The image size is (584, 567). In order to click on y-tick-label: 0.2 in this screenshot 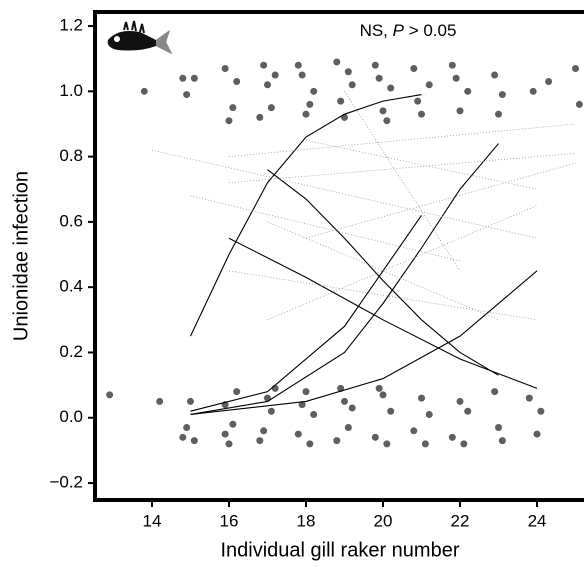, I will do `click(71, 351)`.